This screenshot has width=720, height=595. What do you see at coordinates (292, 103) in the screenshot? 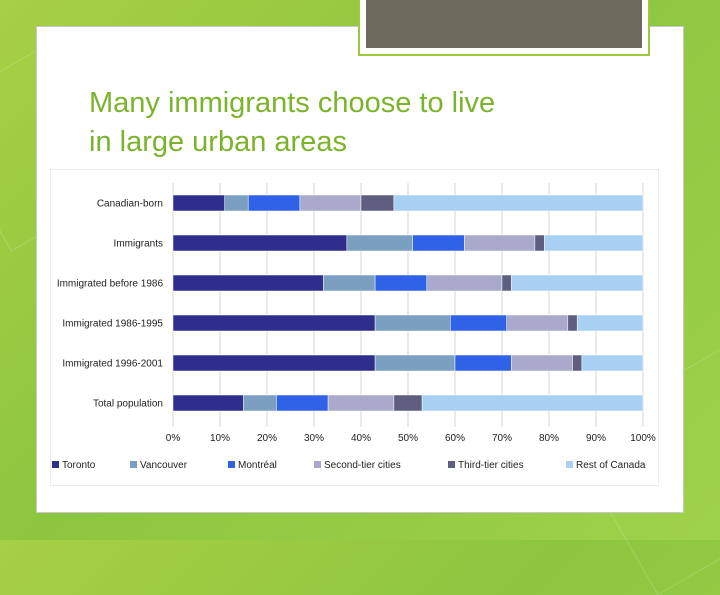
I see `slide-title-line-1: Many immigrants choose to live` at bounding box center [292, 103].